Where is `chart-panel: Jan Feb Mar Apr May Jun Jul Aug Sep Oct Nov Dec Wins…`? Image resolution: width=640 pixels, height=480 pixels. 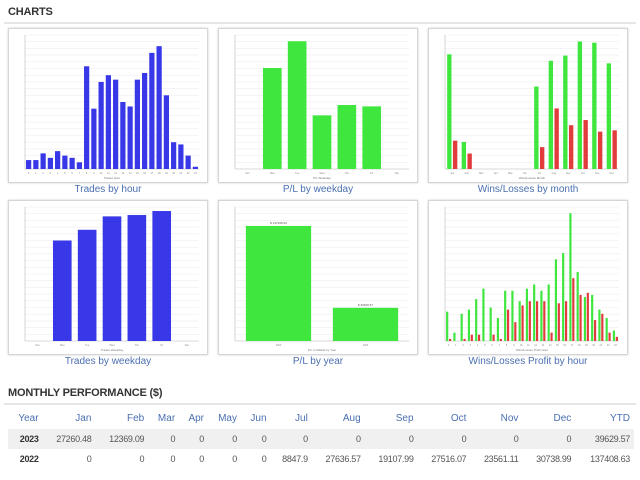
chart-panel: Jan Feb Mar Apr May Jun Jul Aug Sep Oct Nov Dec Wins… is located at coordinates (528, 105).